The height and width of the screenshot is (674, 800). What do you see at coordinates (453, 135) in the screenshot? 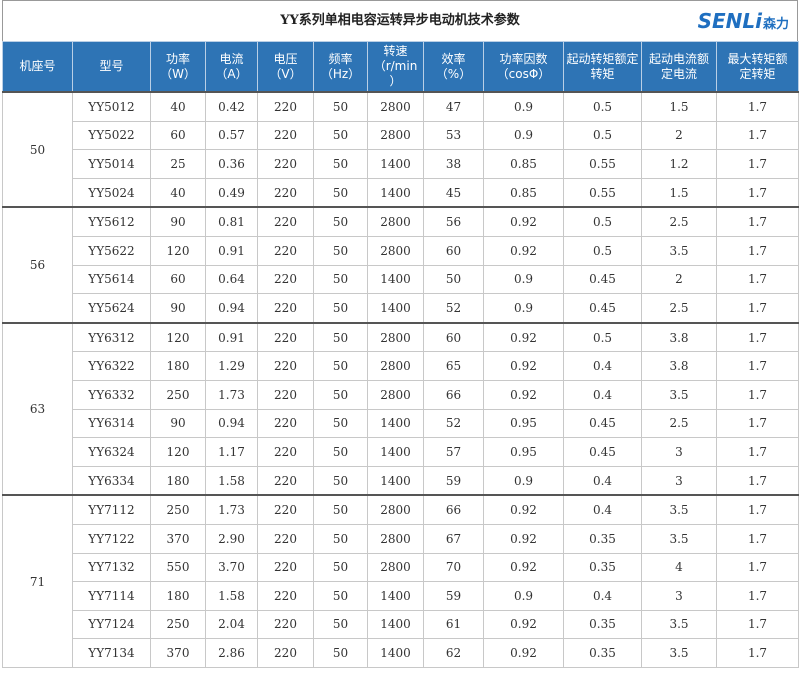
I see `value-cell: 53` at bounding box center [453, 135].